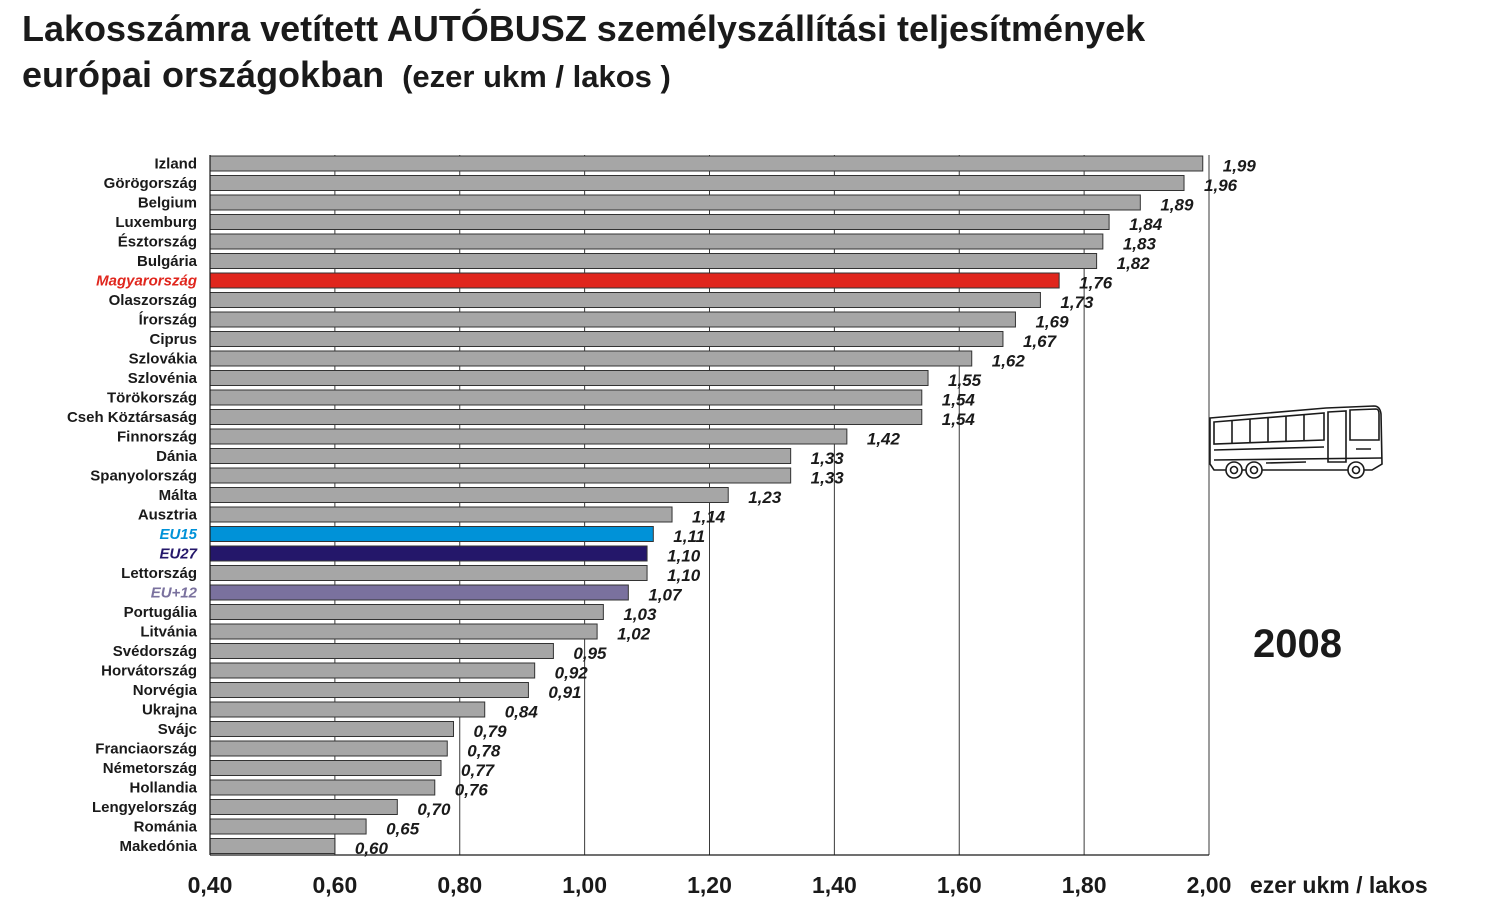 The width and height of the screenshot is (1496, 919). Describe the element at coordinates (1297, 644) in the screenshot. I see `year-label: 2008` at that location.